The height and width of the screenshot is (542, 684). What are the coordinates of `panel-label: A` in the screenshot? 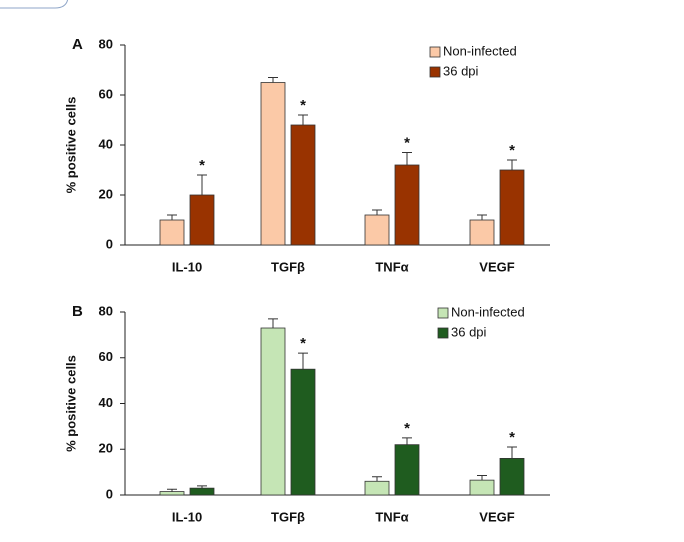 It's located at (77, 44).